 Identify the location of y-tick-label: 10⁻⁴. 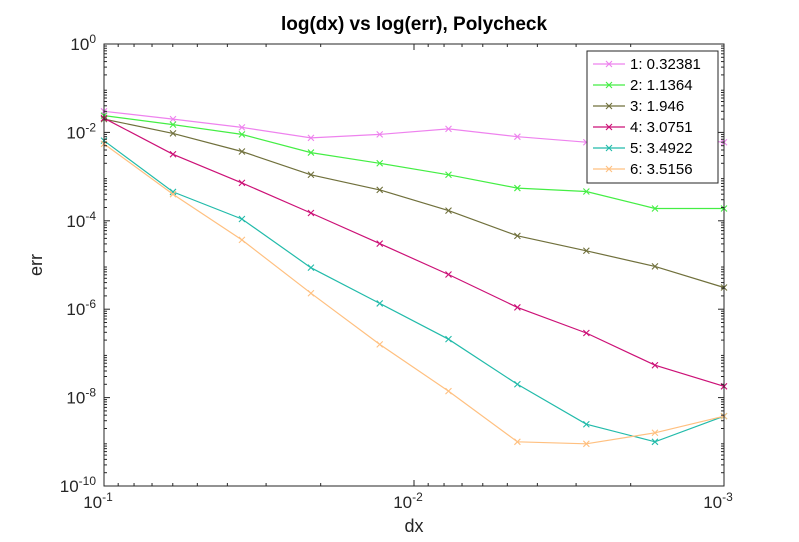
(81, 220).